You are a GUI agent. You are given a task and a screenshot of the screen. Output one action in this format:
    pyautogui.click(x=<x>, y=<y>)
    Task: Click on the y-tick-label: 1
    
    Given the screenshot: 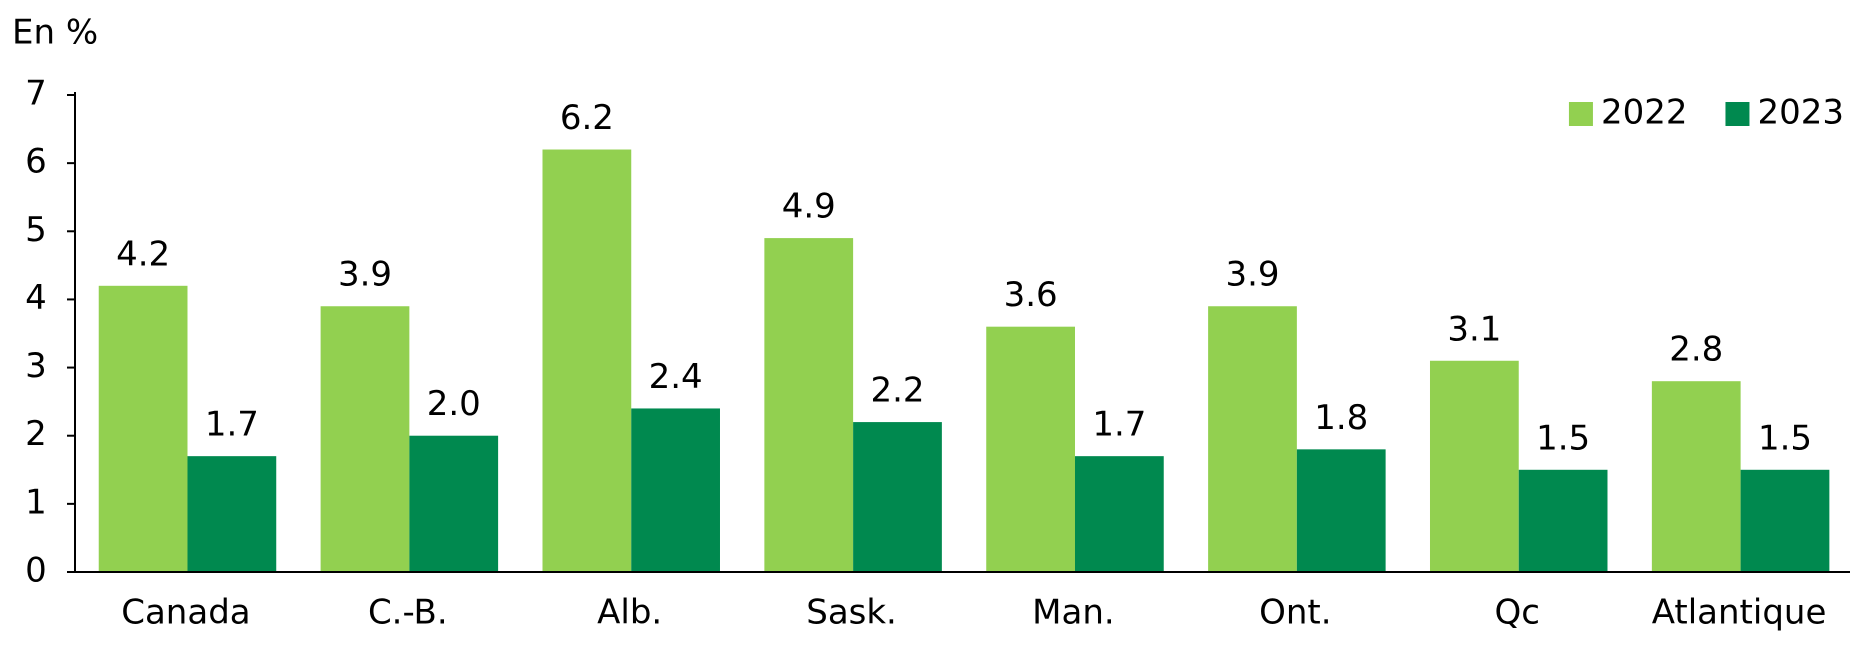 What is the action you would take?
    pyautogui.click(x=36, y=502)
    